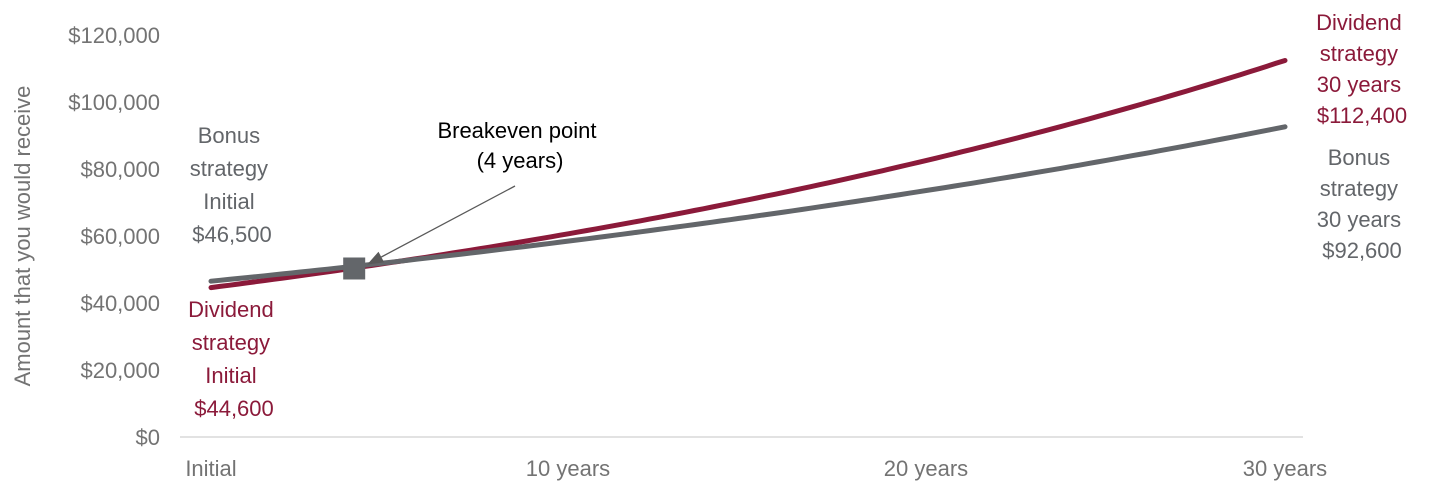 This screenshot has height=483, width=1435. I want to click on x-tick-label: 10 years, so click(568, 468).